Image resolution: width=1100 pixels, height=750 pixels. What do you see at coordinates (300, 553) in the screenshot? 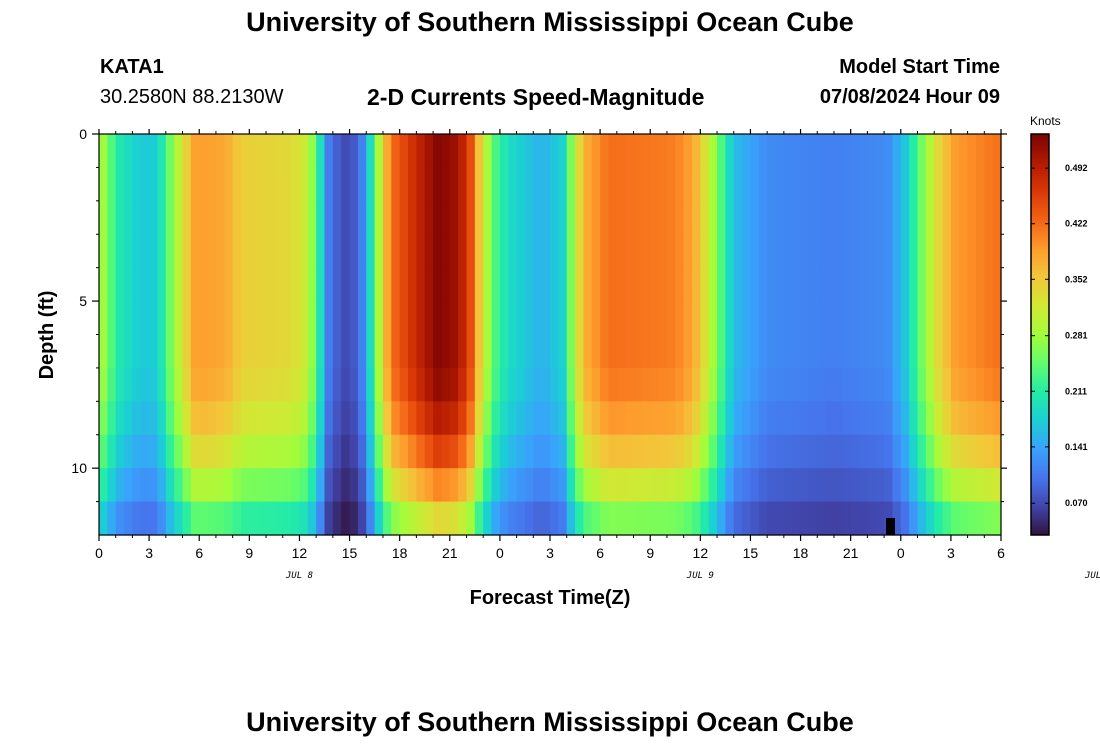
I see `x-tick-label: 12` at bounding box center [300, 553].